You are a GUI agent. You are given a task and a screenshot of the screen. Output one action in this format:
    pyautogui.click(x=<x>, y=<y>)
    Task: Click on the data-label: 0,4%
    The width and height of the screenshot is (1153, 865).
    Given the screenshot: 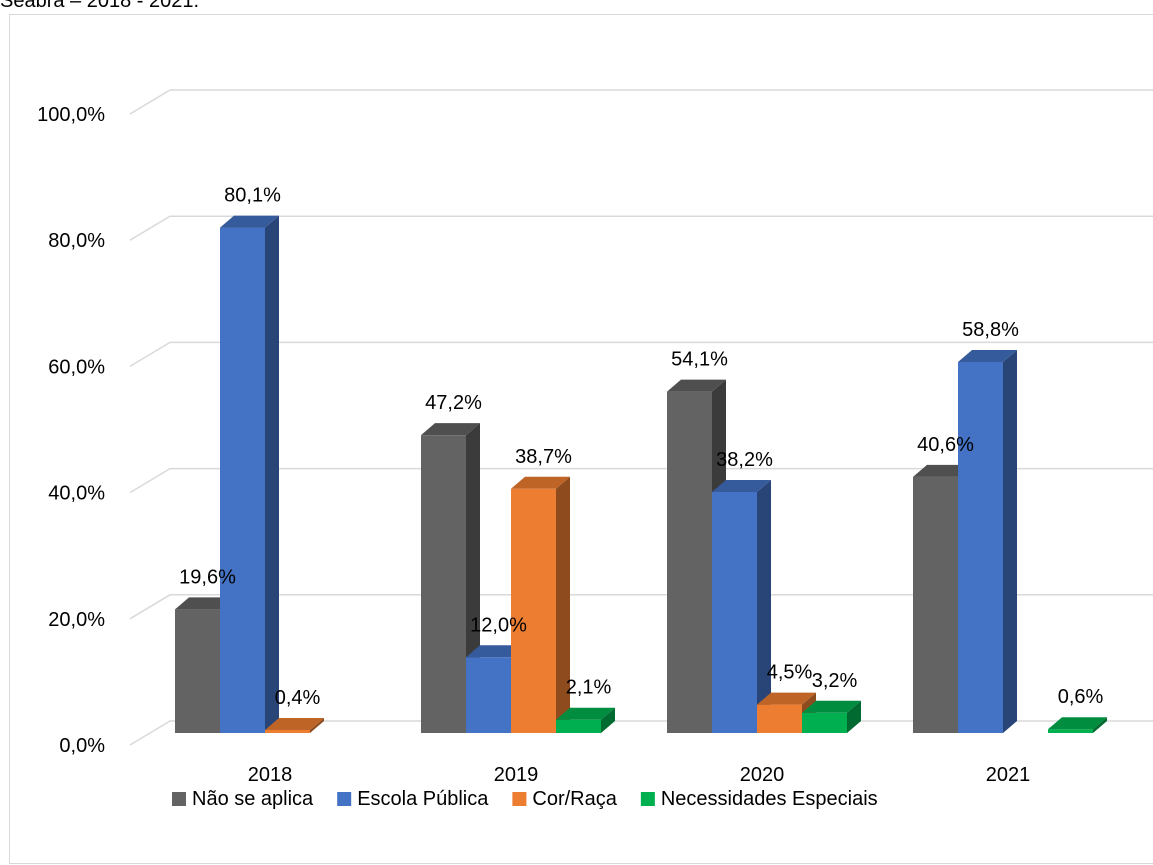 What is the action you would take?
    pyautogui.click(x=298, y=698)
    